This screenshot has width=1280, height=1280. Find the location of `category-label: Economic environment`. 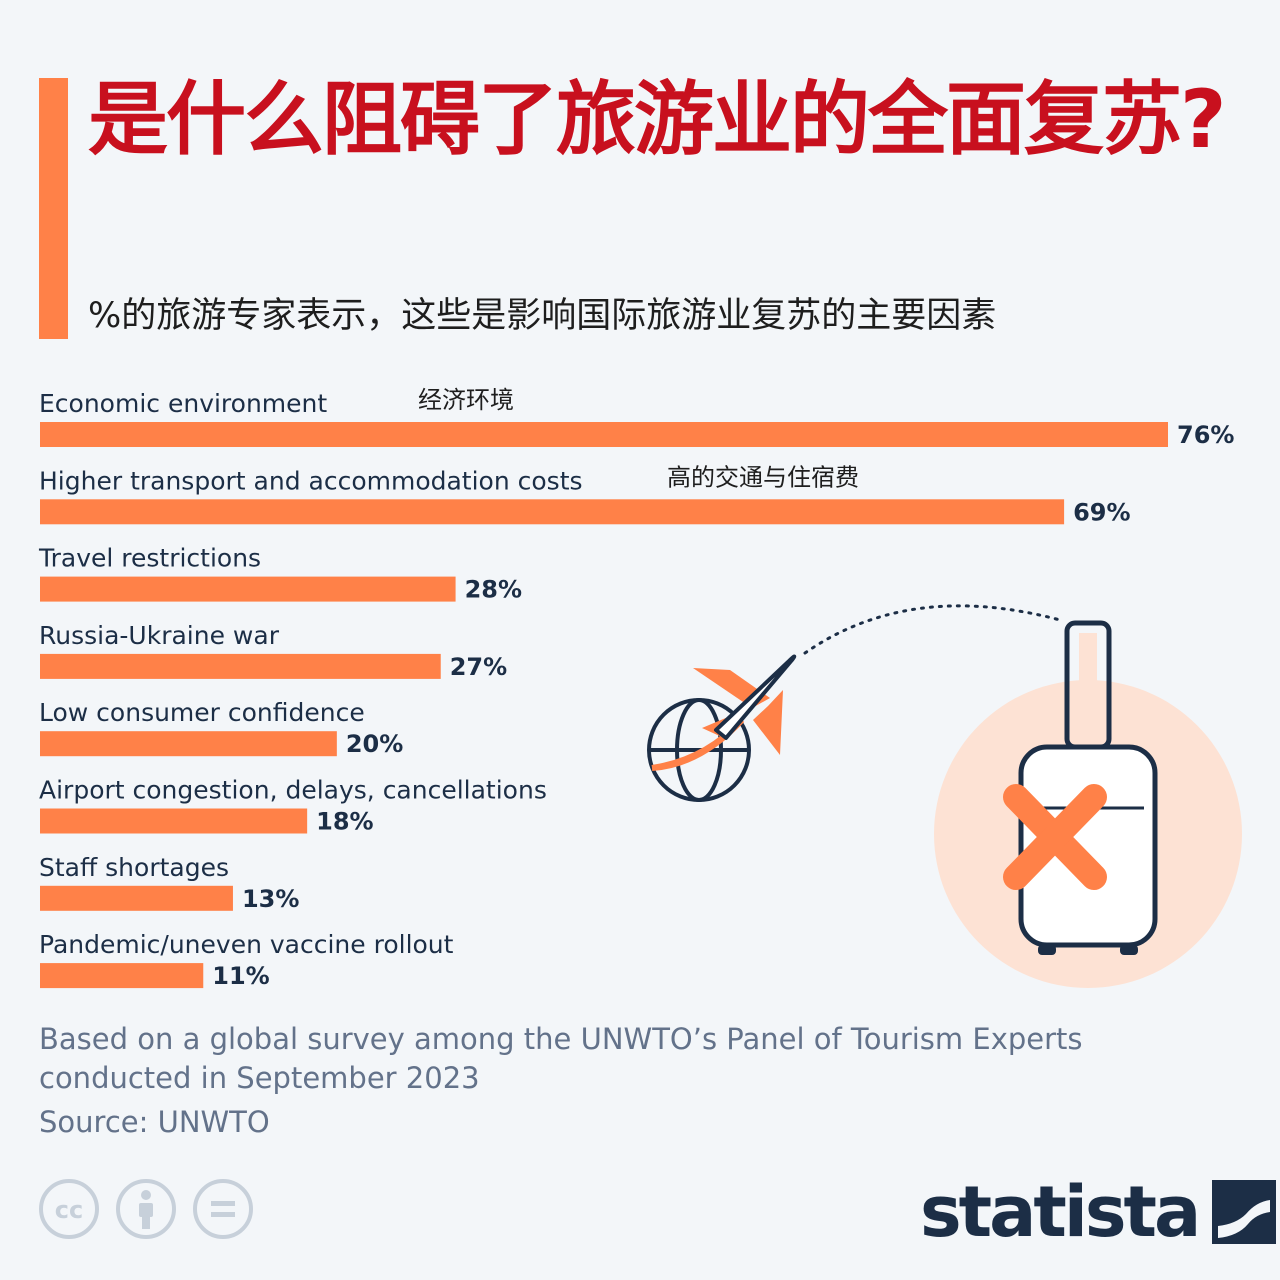

category-label: Economic environment is located at coordinates (183, 403).